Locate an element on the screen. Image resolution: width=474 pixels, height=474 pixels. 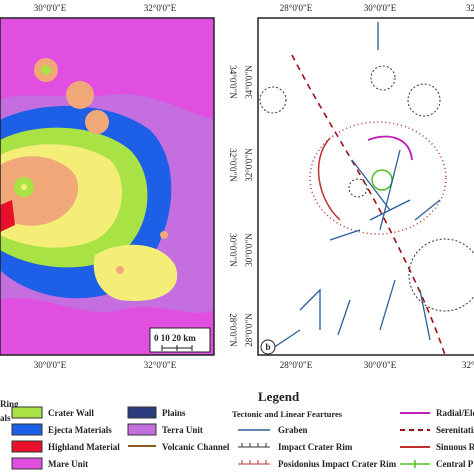
legend-item: Serenitatis is located at coordinates (455, 430).